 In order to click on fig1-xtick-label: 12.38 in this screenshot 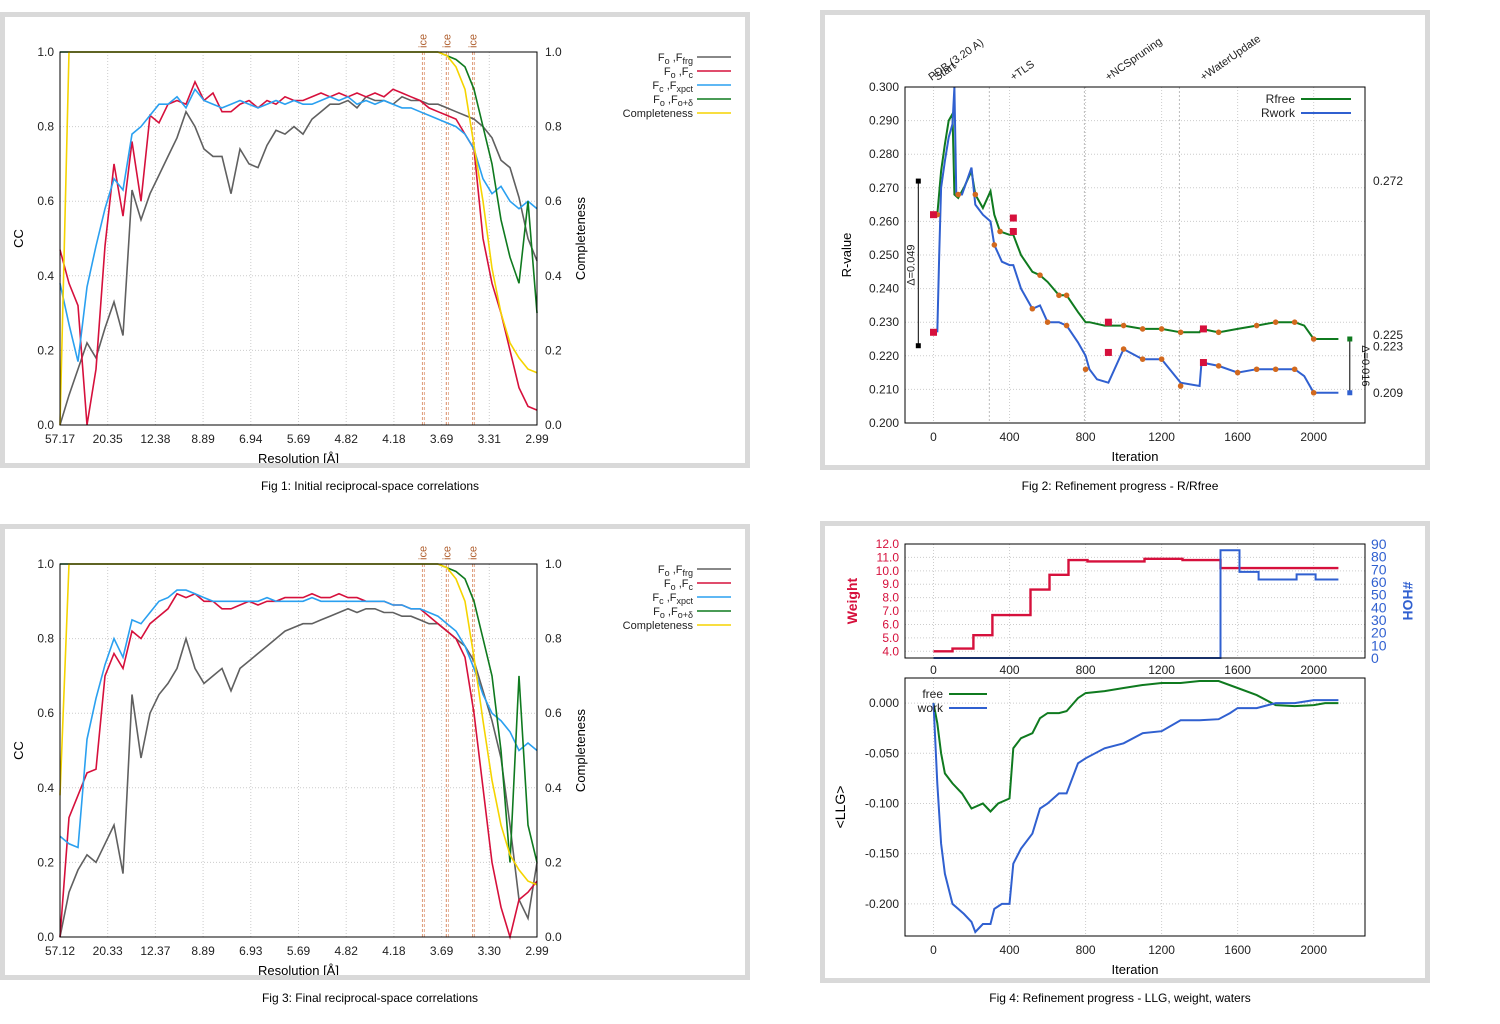, I will do `click(155, 439)`.